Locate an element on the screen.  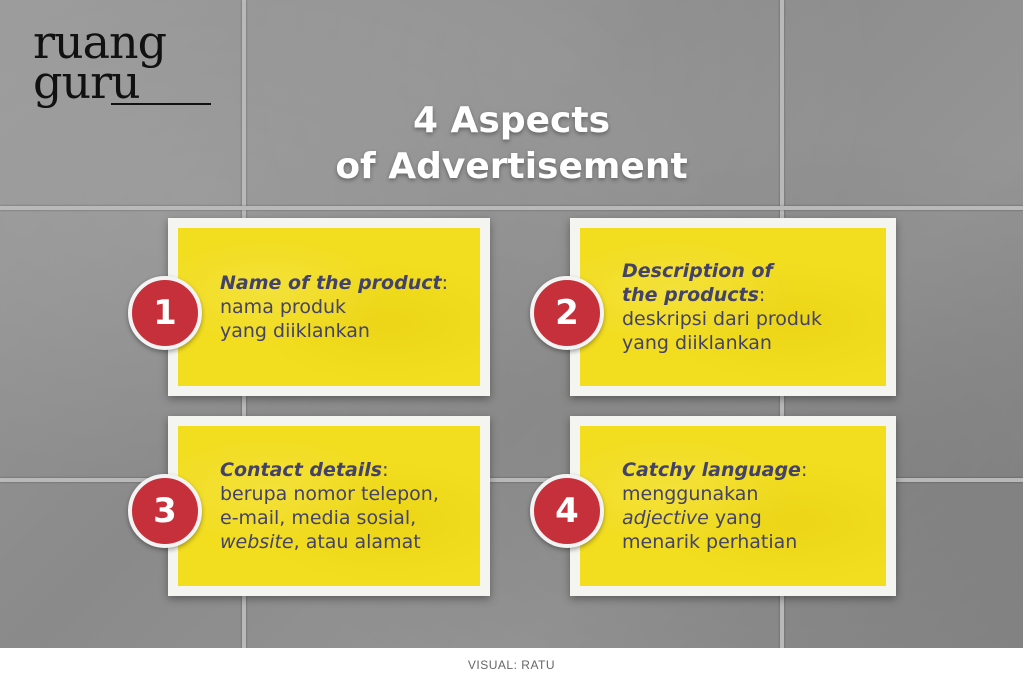
title-line-2: of Advertisement is located at coordinates (511, 166).